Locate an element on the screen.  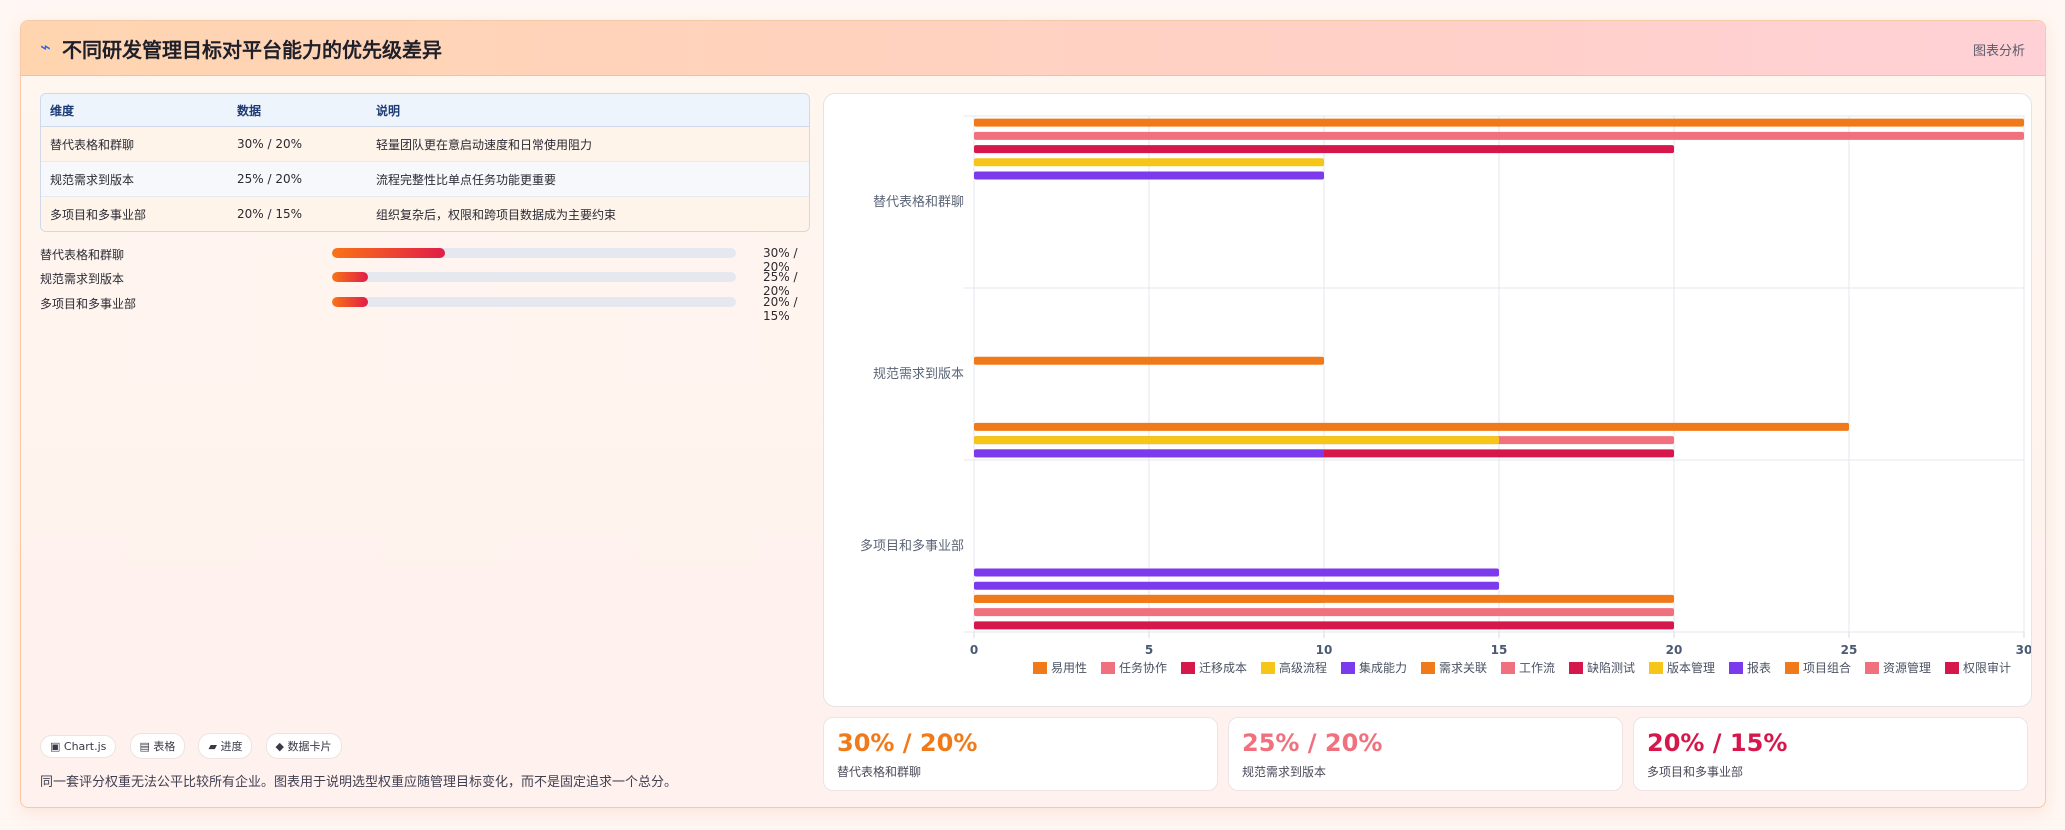
legend-label: 报表 is located at coordinates (1759, 667).